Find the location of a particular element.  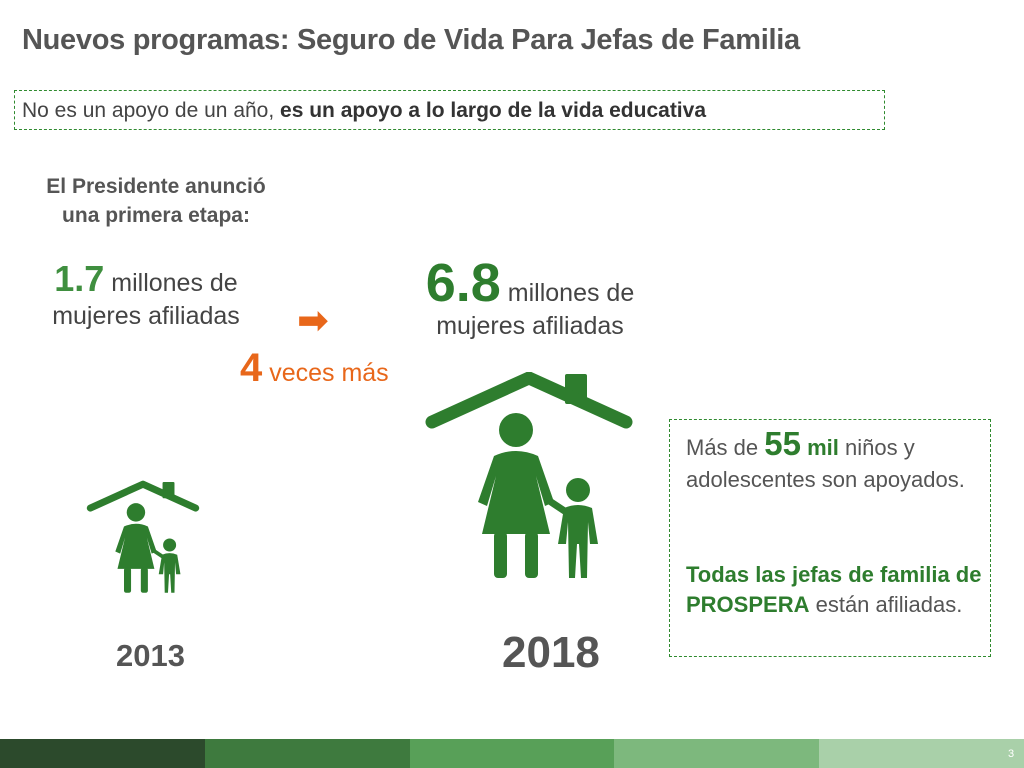

stat-2013-text-1: millones de is located at coordinates (171, 283).